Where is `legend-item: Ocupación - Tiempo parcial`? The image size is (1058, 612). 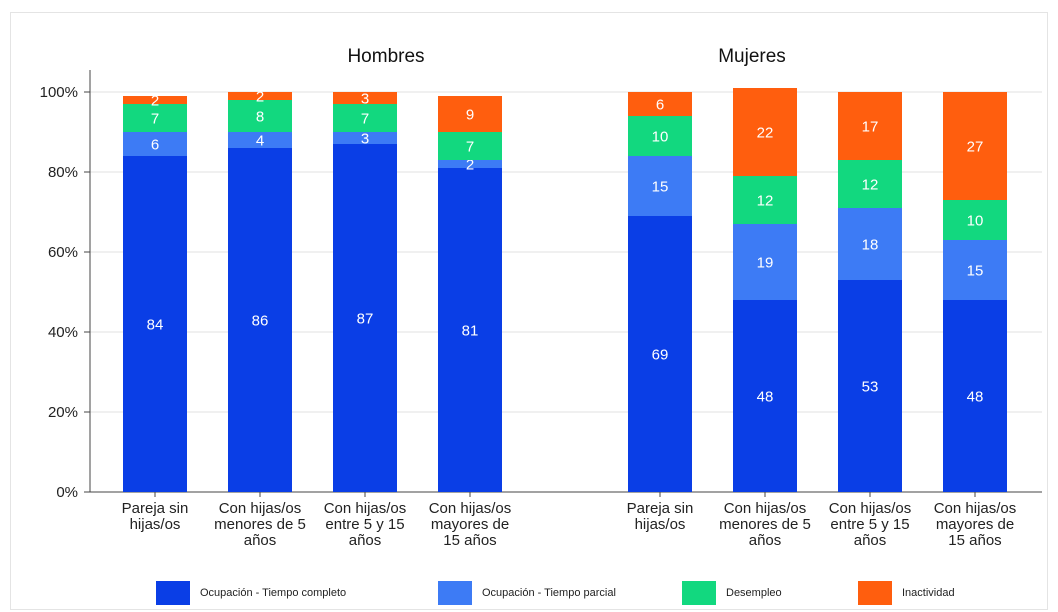
legend-item: Ocupación - Tiempo parcial is located at coordinates (527, 593).